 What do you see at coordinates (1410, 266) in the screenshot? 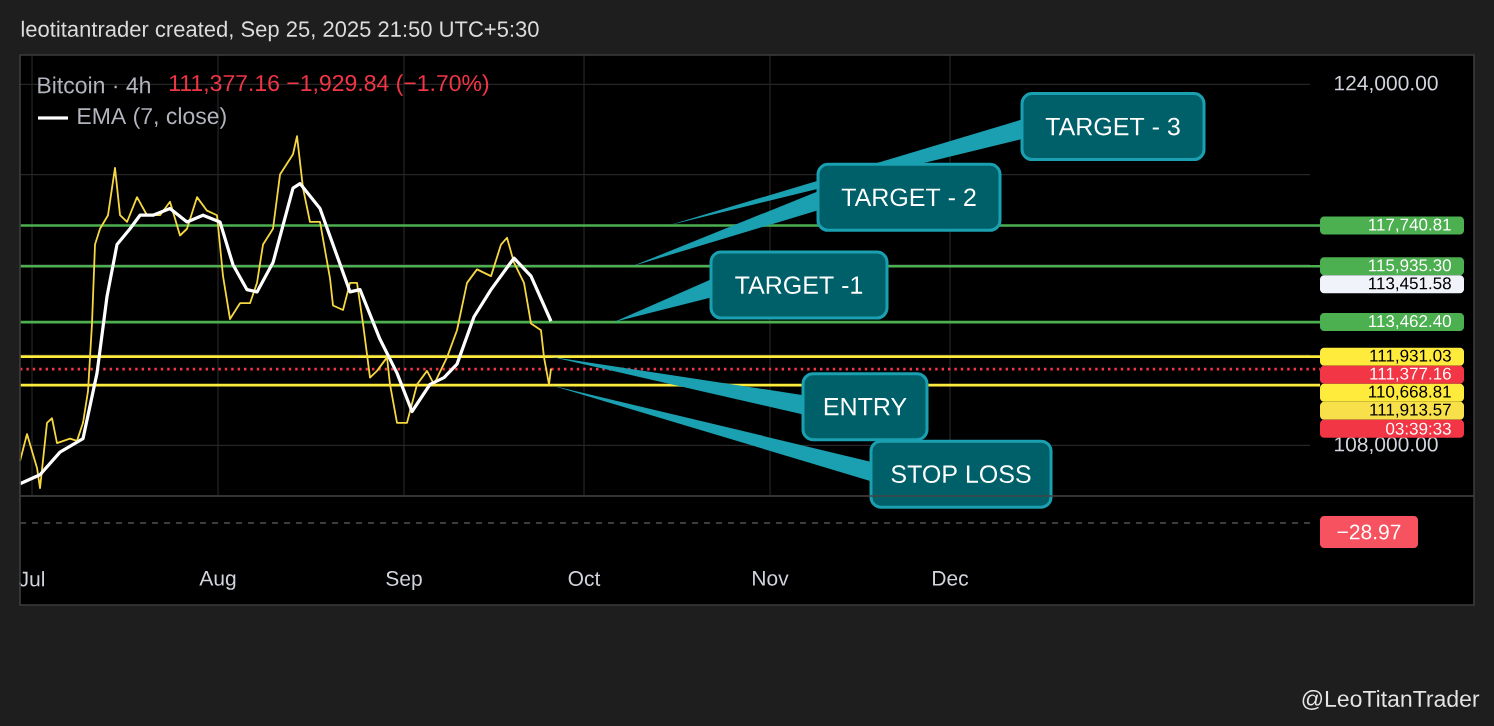
I see `ref-line-label: 115,935.30` at bounding box center [1410, 266].